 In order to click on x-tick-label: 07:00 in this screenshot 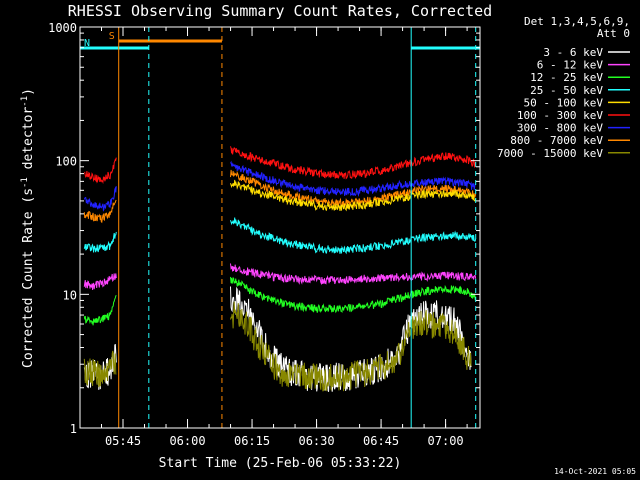, I will do `click(446, 441)`.